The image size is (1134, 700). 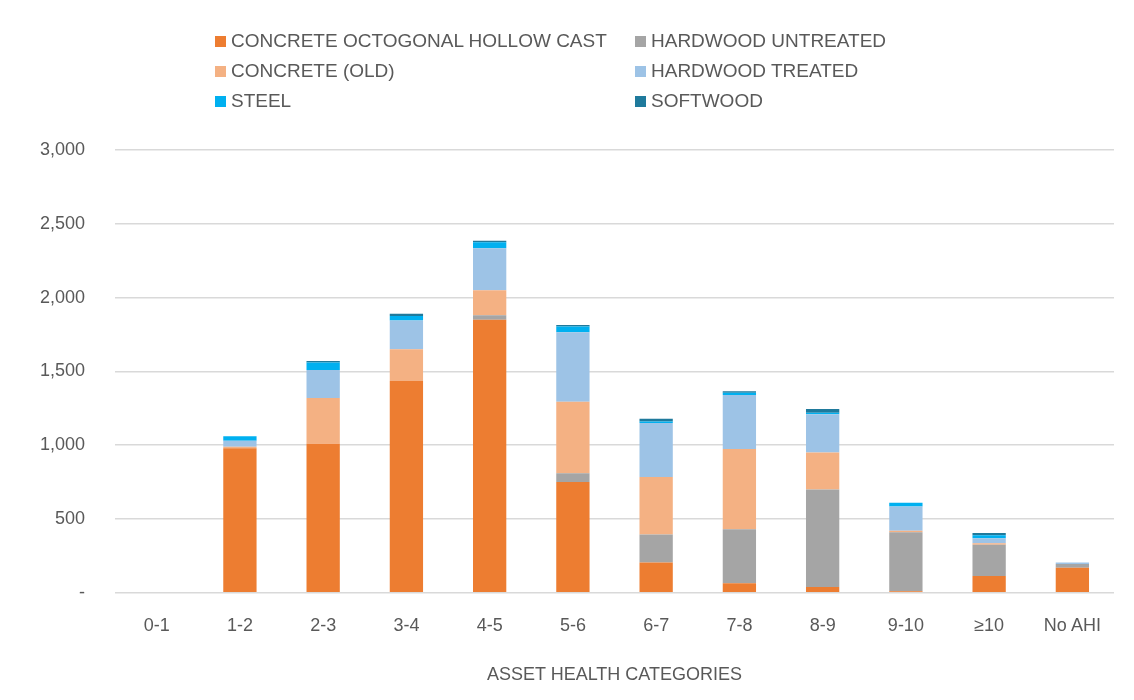 What do you see at coordinates (82, 591) in the screenshot?
I see `y-tick-label: -` at bounding box center [82, 591].